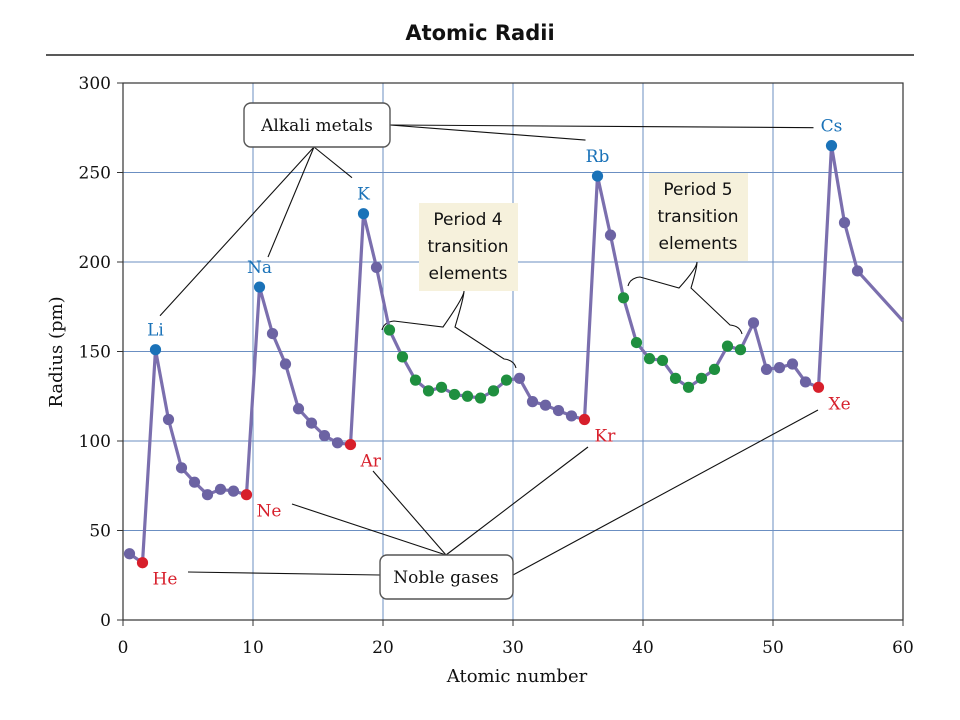 The width and height of the screenshot is (960, 720). I want to click on y-tick-label: 250, so click(95, 174).